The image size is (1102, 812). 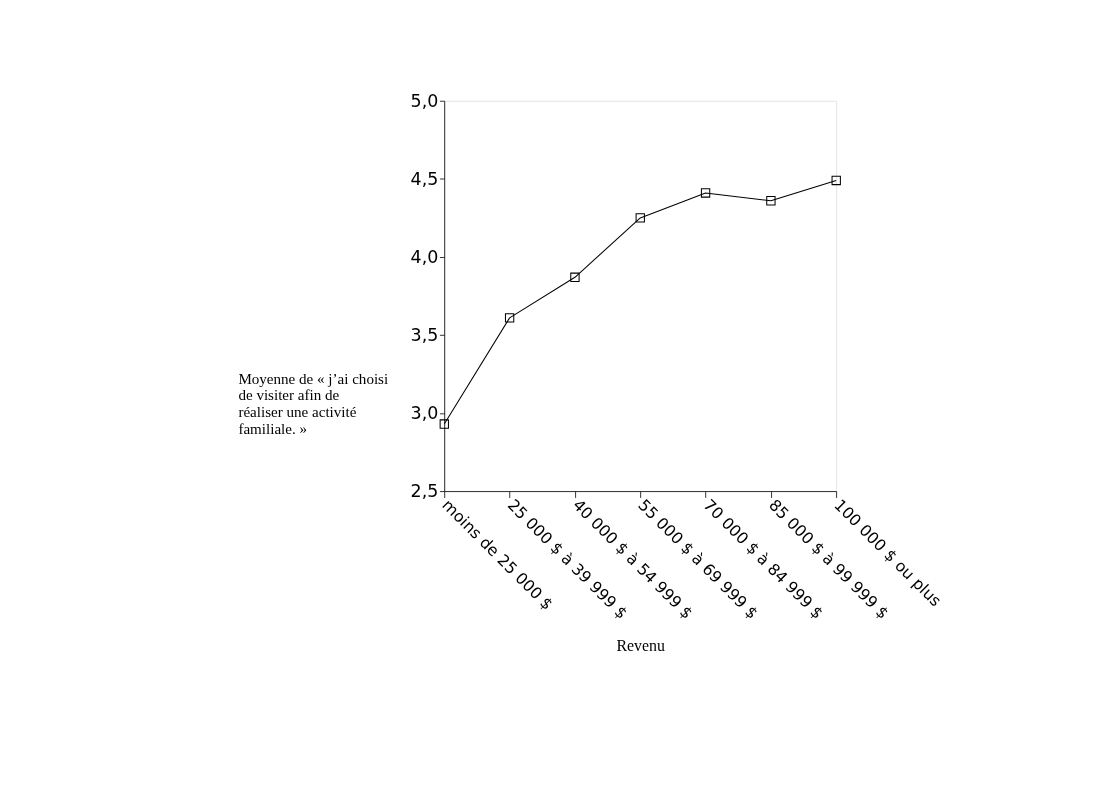 What do you see at coordinates (424, 256) in the screenshot?
I see `y-tick-label: 4,0` at bounding box center [424, 256].